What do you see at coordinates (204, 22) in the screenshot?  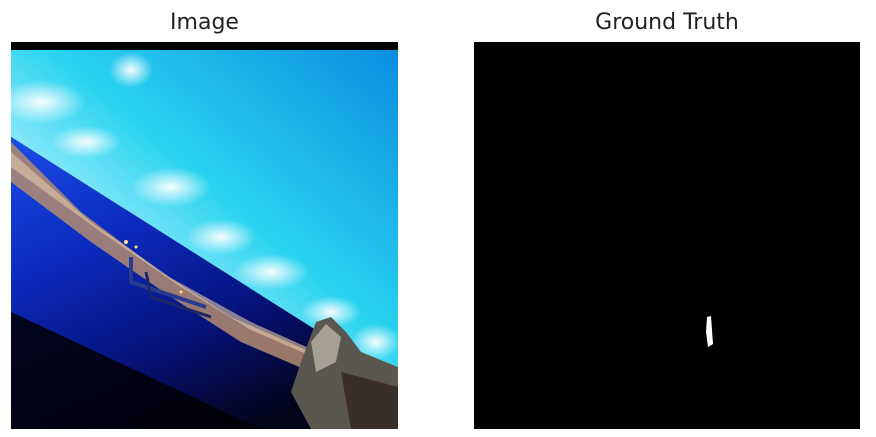 I see `image-panel-title: Image` at bounding box center [204, 22].